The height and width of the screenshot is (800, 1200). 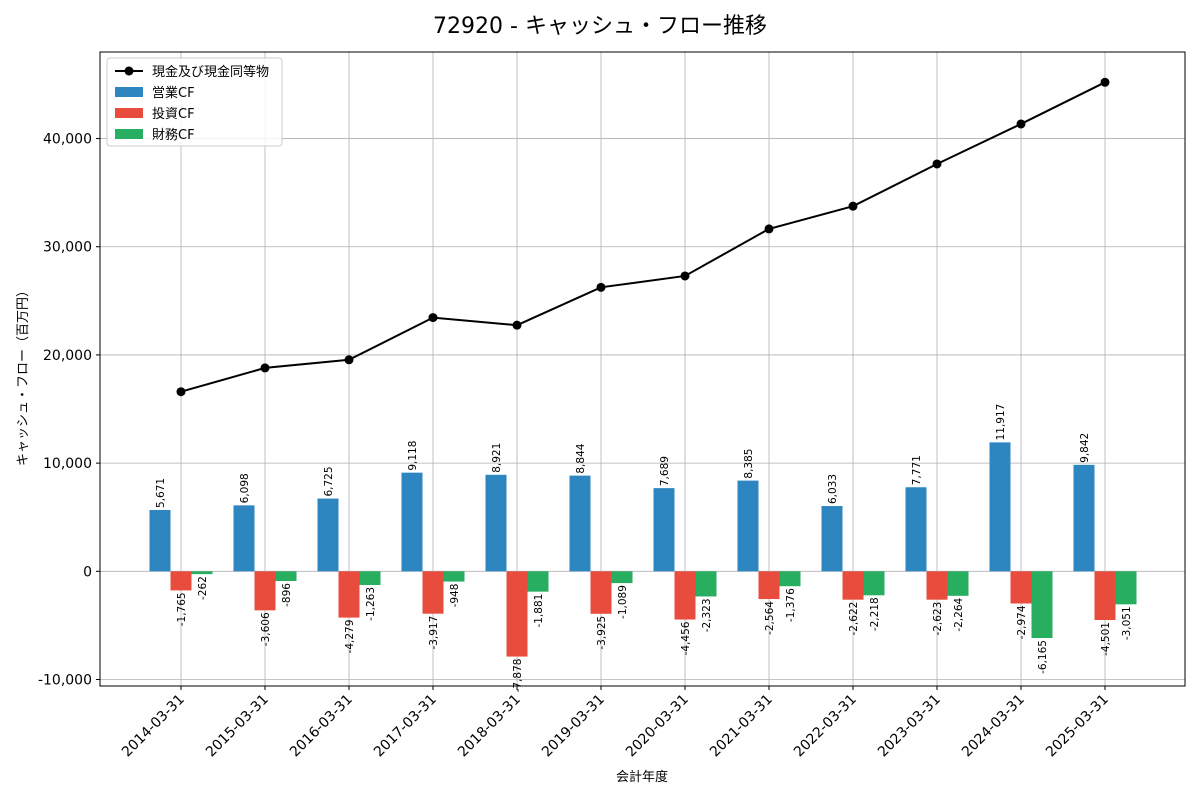 I want to click on chart-title: 72920 - キャッシュ・フロー推移, so click(x=600, y=26).